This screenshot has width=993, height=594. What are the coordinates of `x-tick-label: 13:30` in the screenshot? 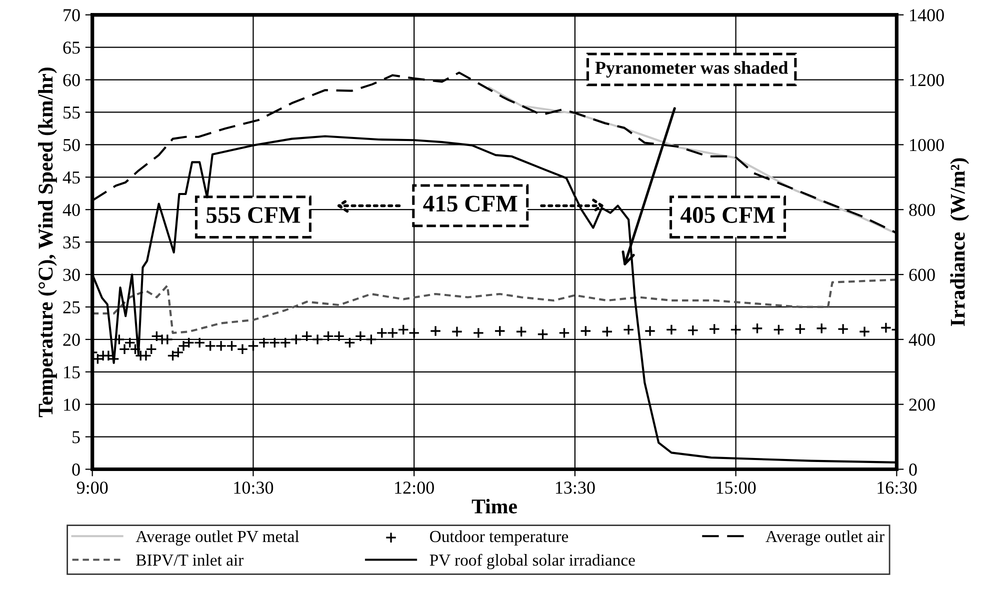 It's located at (575, 488).